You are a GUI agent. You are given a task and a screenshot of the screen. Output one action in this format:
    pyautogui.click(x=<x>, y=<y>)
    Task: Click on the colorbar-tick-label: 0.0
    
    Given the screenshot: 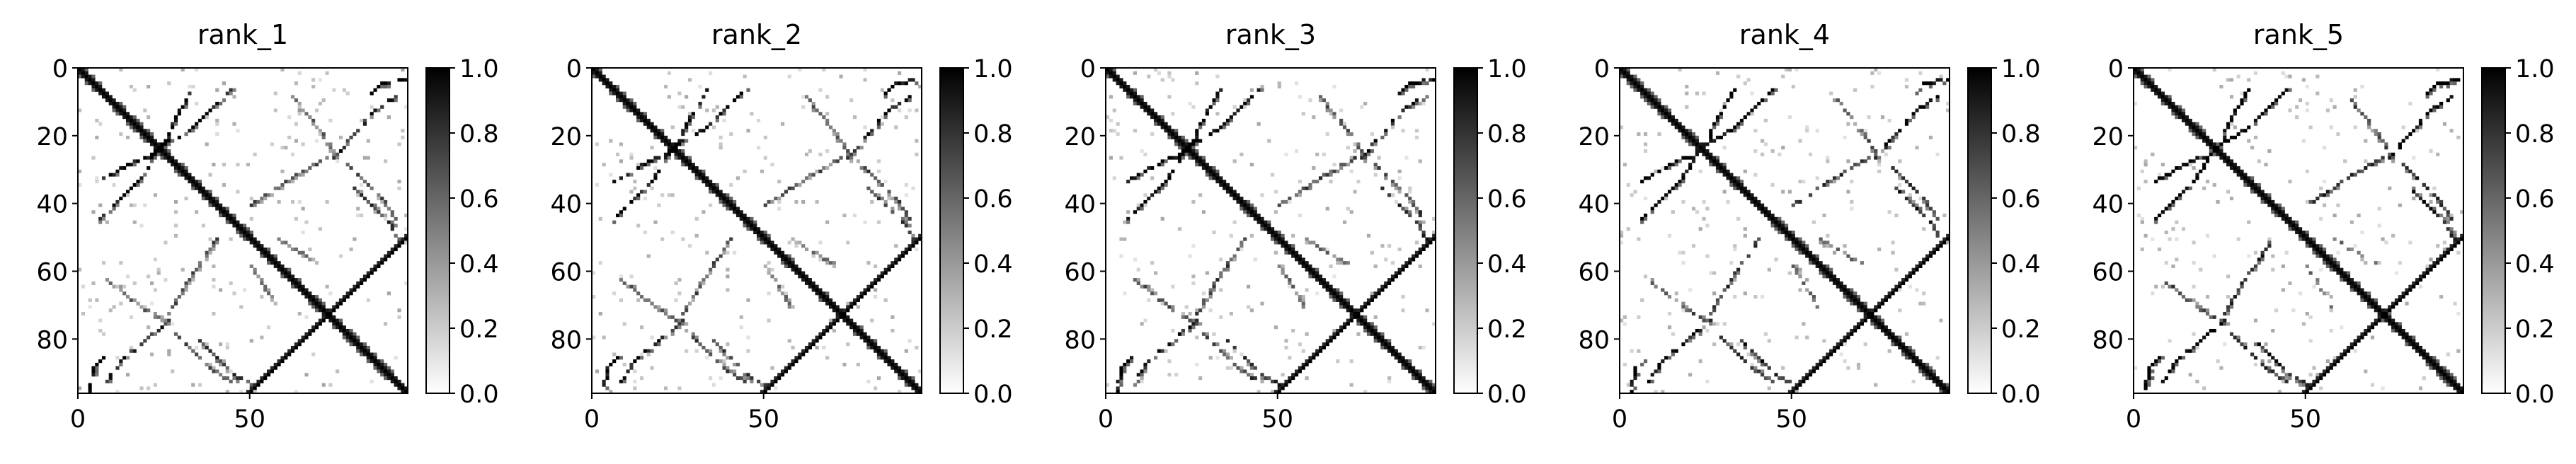 What is the action you would take?
    pyautogui.click(x=2021, y=395)
    